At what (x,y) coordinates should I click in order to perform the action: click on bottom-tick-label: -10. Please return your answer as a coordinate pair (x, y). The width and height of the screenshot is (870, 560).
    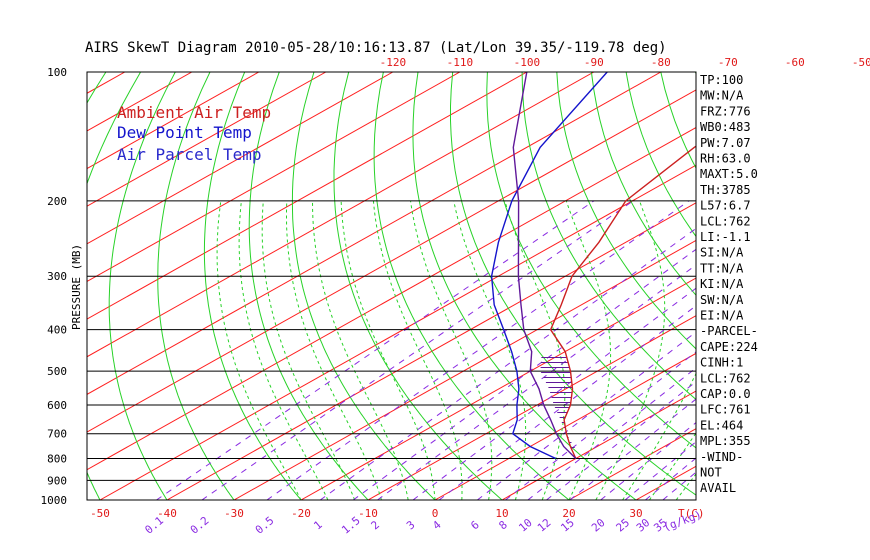
    Looking at the image, I should click on (368, 513).